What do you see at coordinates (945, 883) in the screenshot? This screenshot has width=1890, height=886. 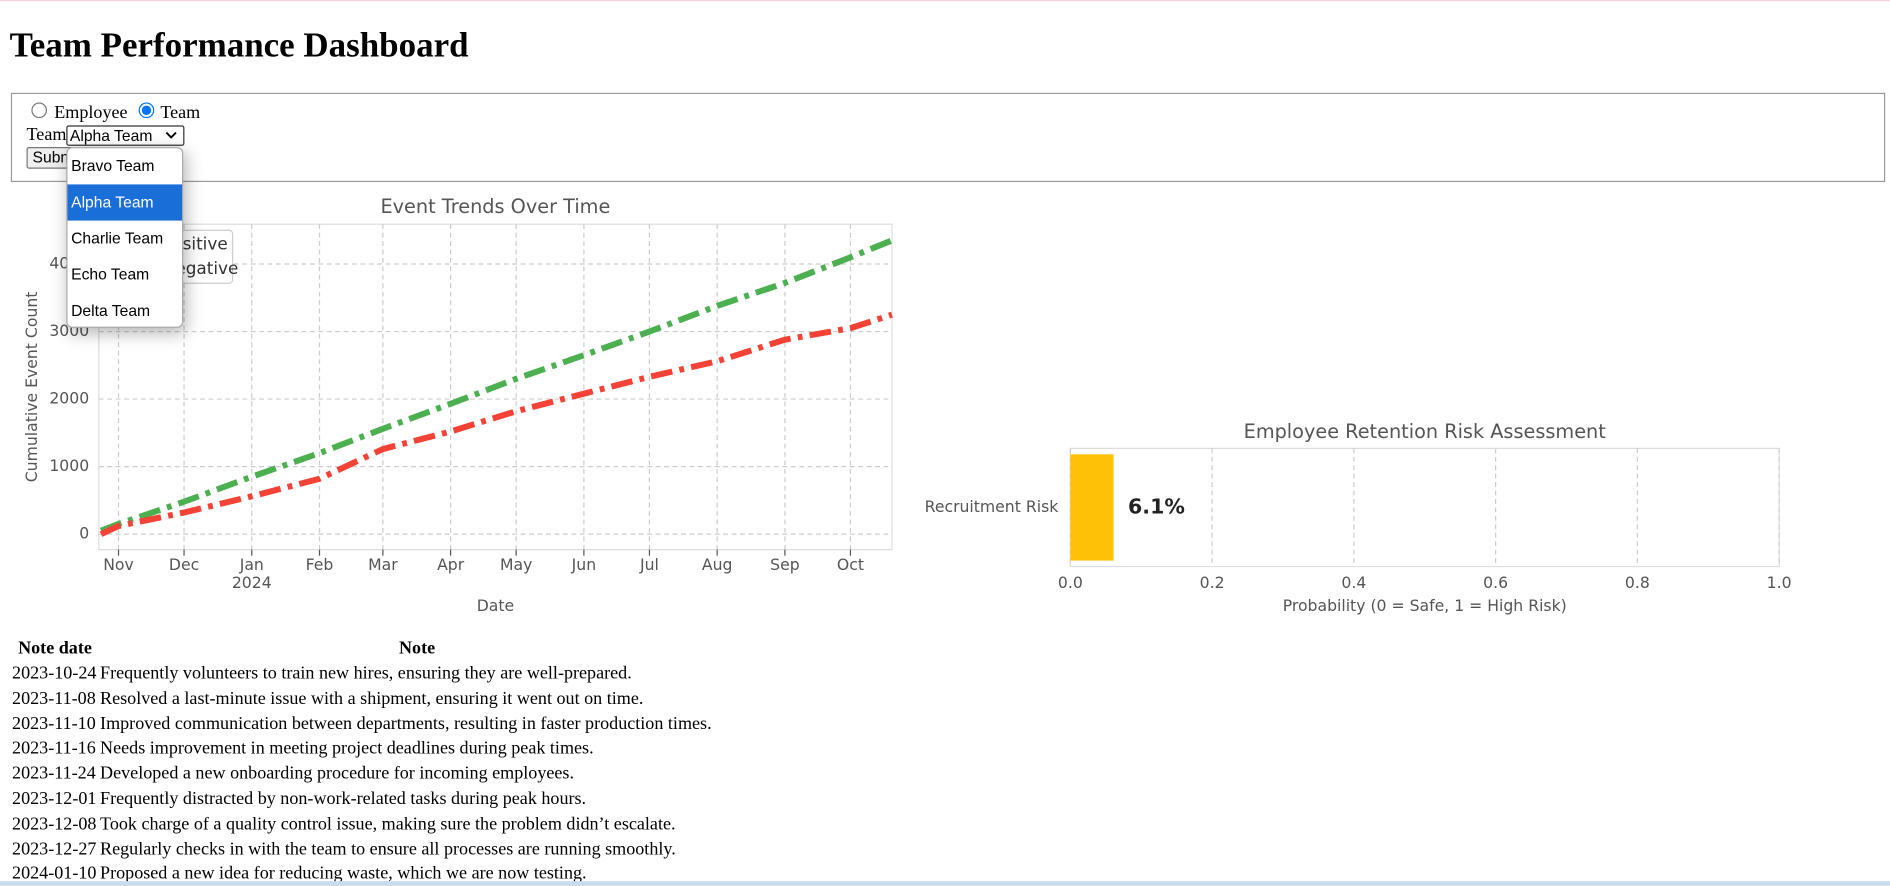 I see `bottom-bar` at bounding box center [945, 883].